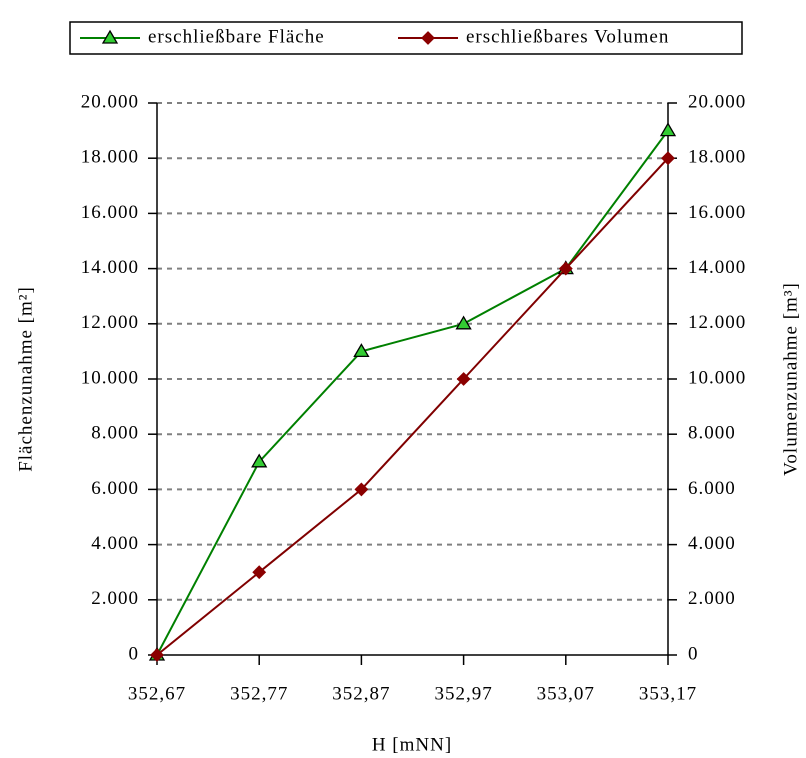 This screenshot has height=758, width=806. What do you see at coordinates (115, 543) in the screenshot?
I see `y-tick-label: 4.000` at bounding box center [115, 543].